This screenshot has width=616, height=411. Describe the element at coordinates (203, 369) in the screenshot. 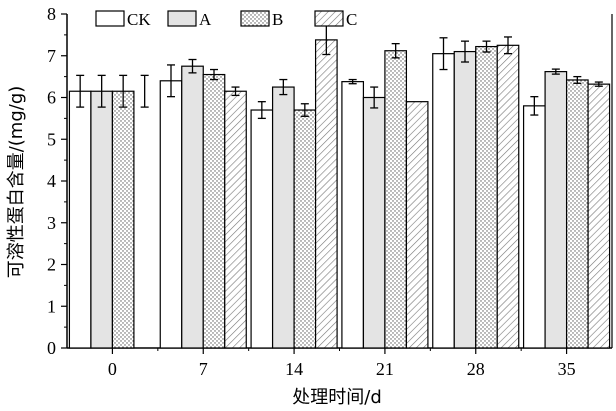

I see `x-tick-label: 7` at that location.